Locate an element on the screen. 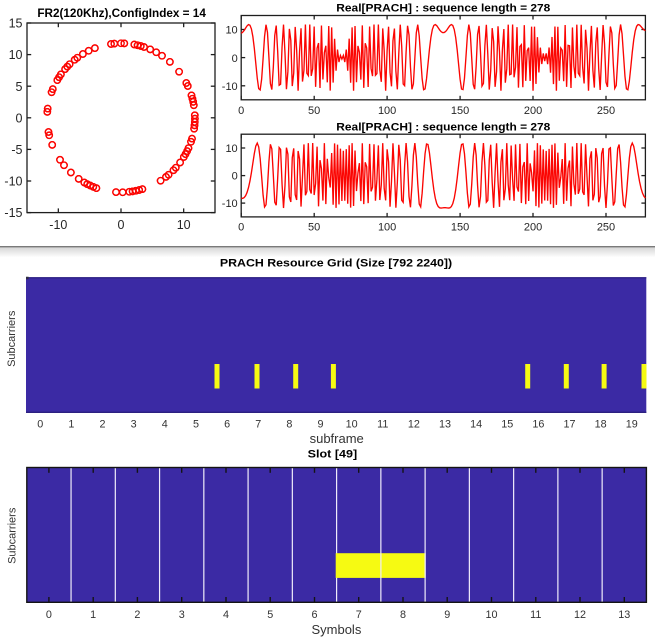  svg-text: 18 is located at coordinates (601, 425).